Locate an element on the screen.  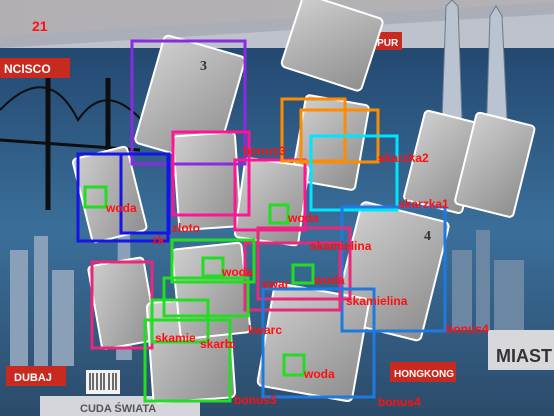
label-skarzka1: skarzka1 is located at coordinates (423, 204).